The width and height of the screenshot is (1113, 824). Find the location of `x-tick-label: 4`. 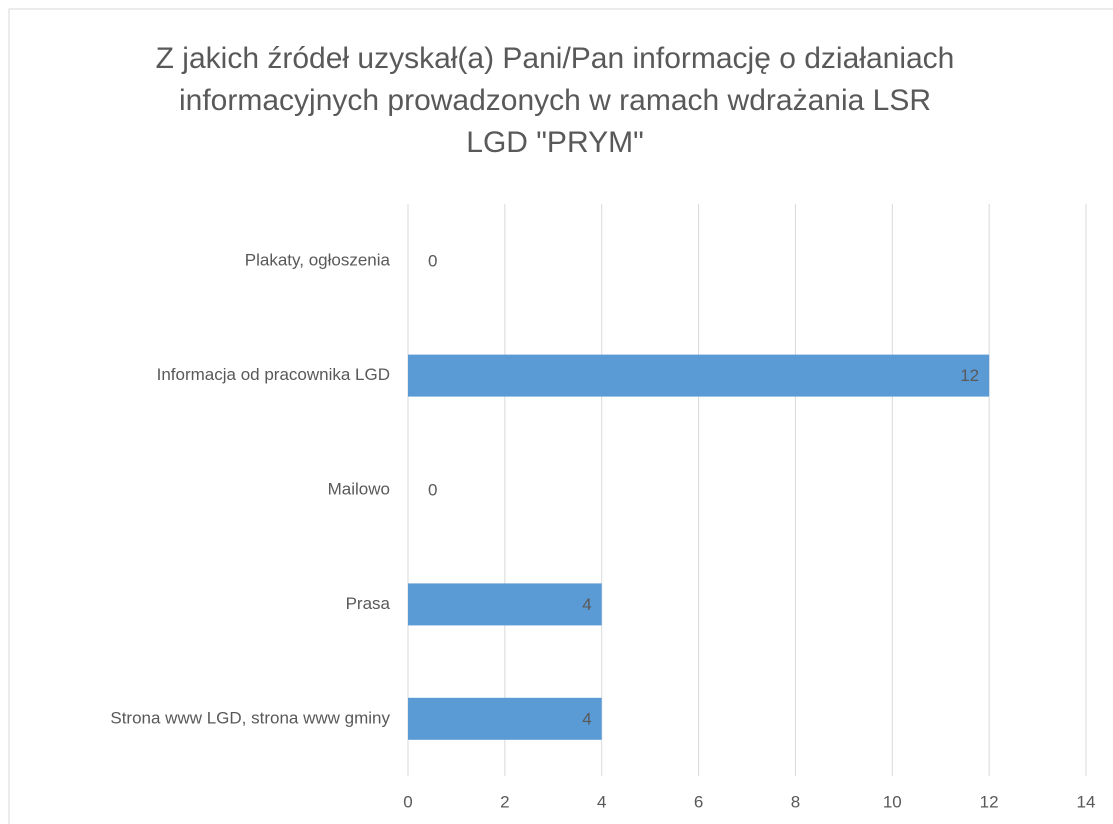

x-tick-label: 4 is located at coordinates (601, 801).